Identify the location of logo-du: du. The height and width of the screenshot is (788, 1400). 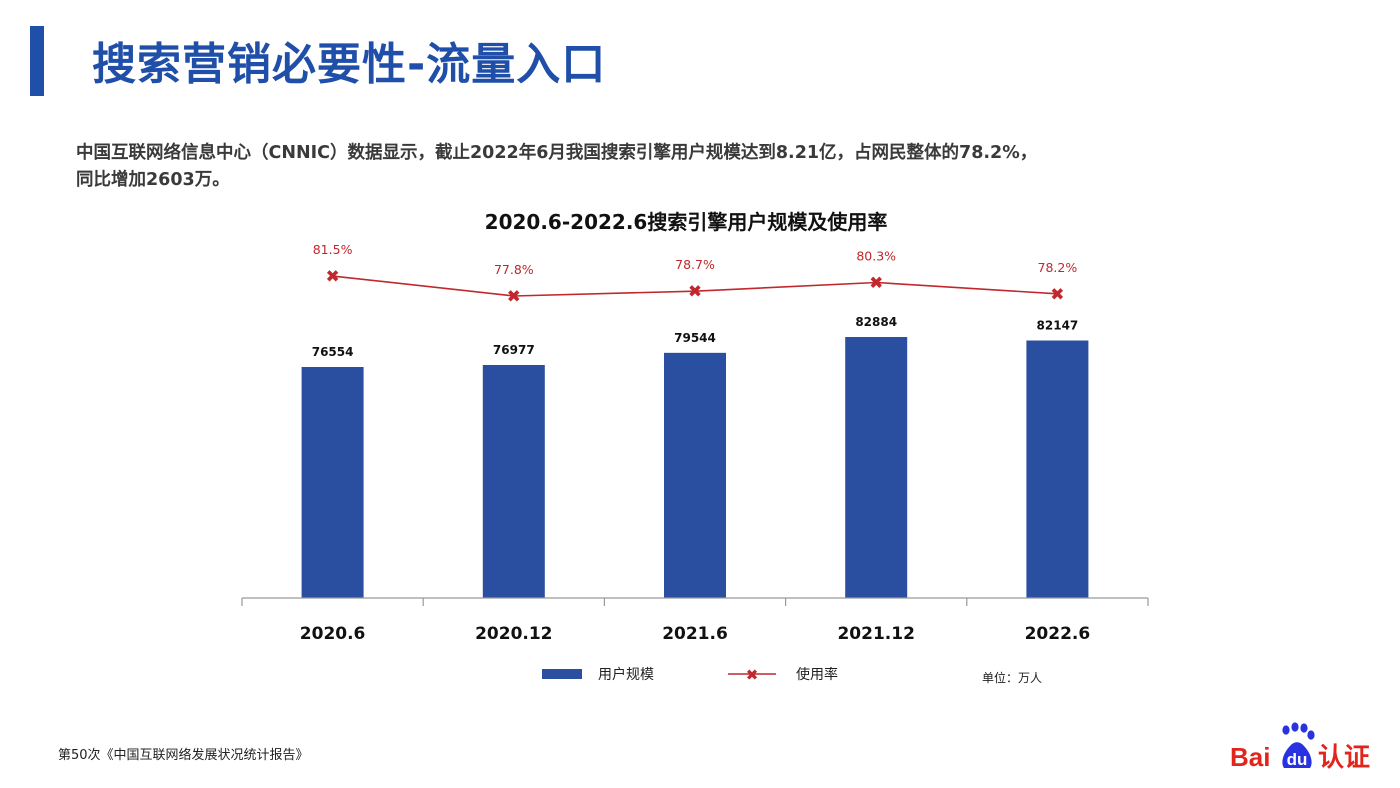
(1297, 759).